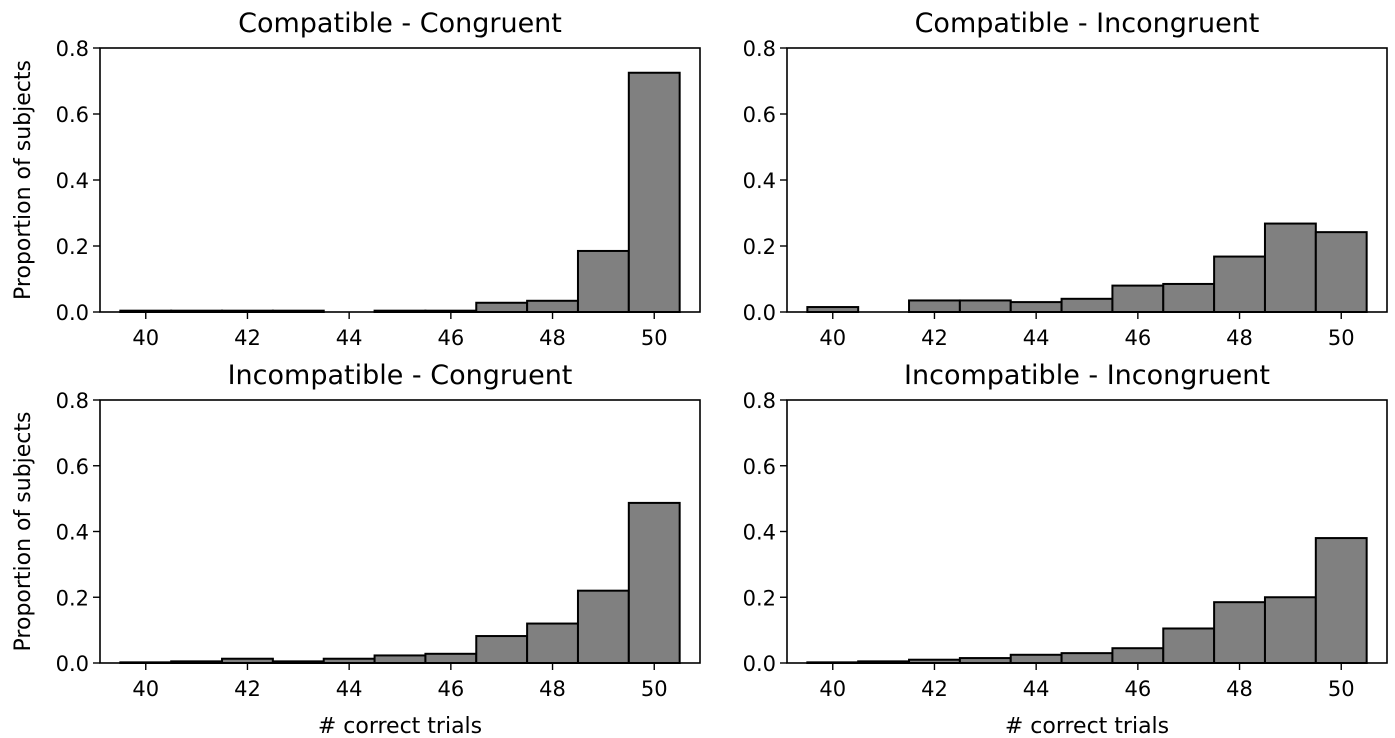  I want to click on chart-title: Compatible - Incongruent, so click(1087, 23).